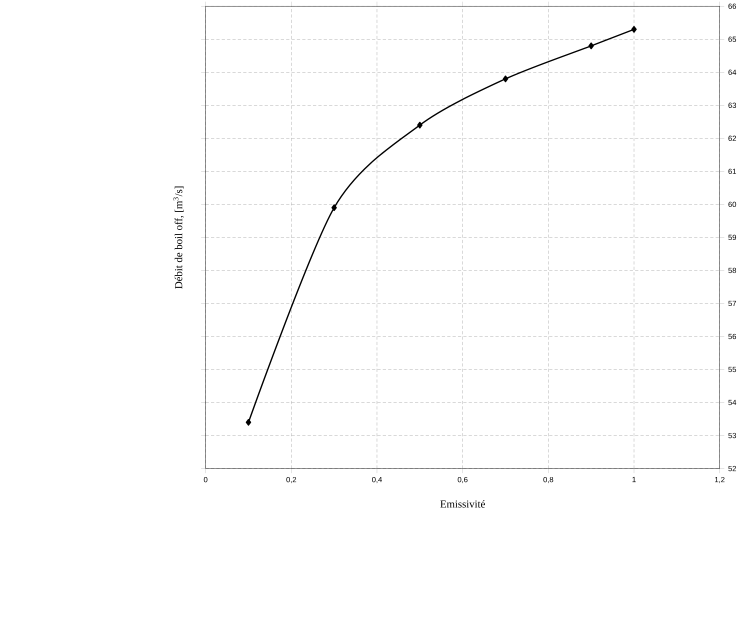  What do you see at coordinates (178, 237) in the screenshot?
I see `y-axis-title: Débit de boil off, [m$^{3}$/s]` at bounding box center [178, 237].